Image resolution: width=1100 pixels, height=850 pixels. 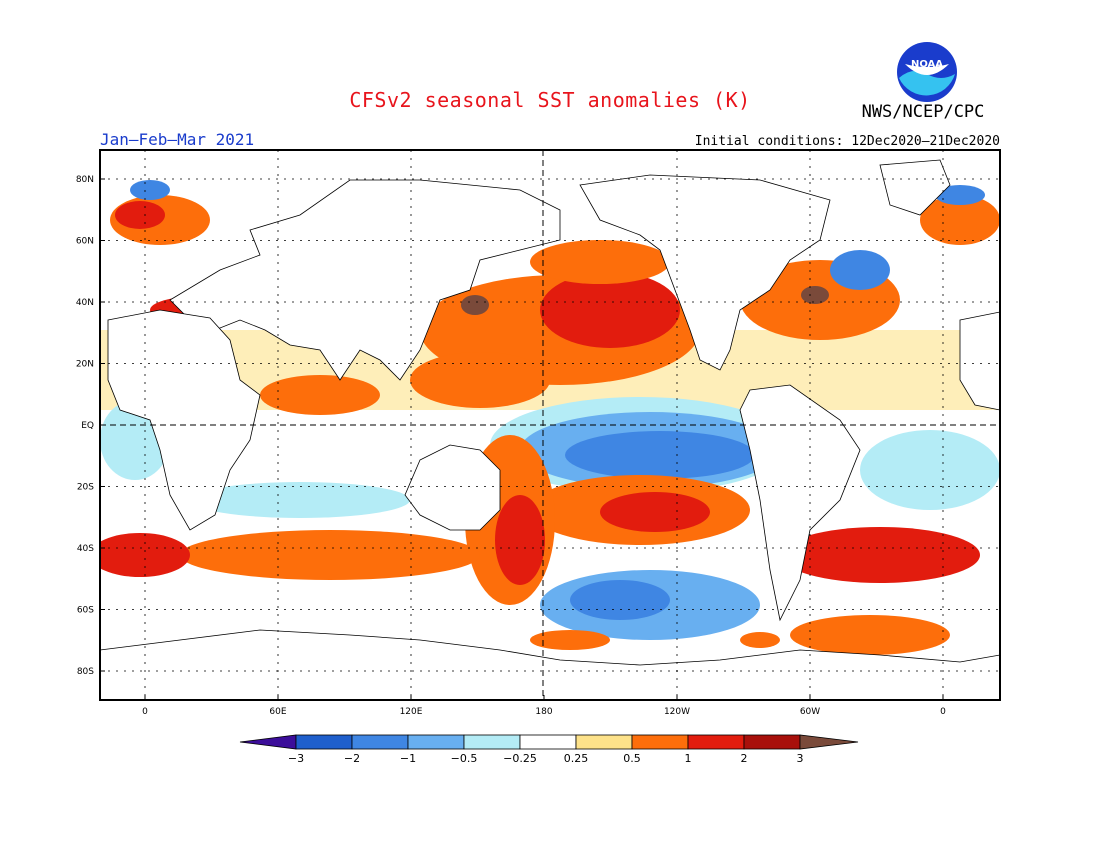 What do you see at coordinates (464, 758) in the screenshot?
I see `colorbar-tick-label: −0.5` at bounding box center [464, 758].